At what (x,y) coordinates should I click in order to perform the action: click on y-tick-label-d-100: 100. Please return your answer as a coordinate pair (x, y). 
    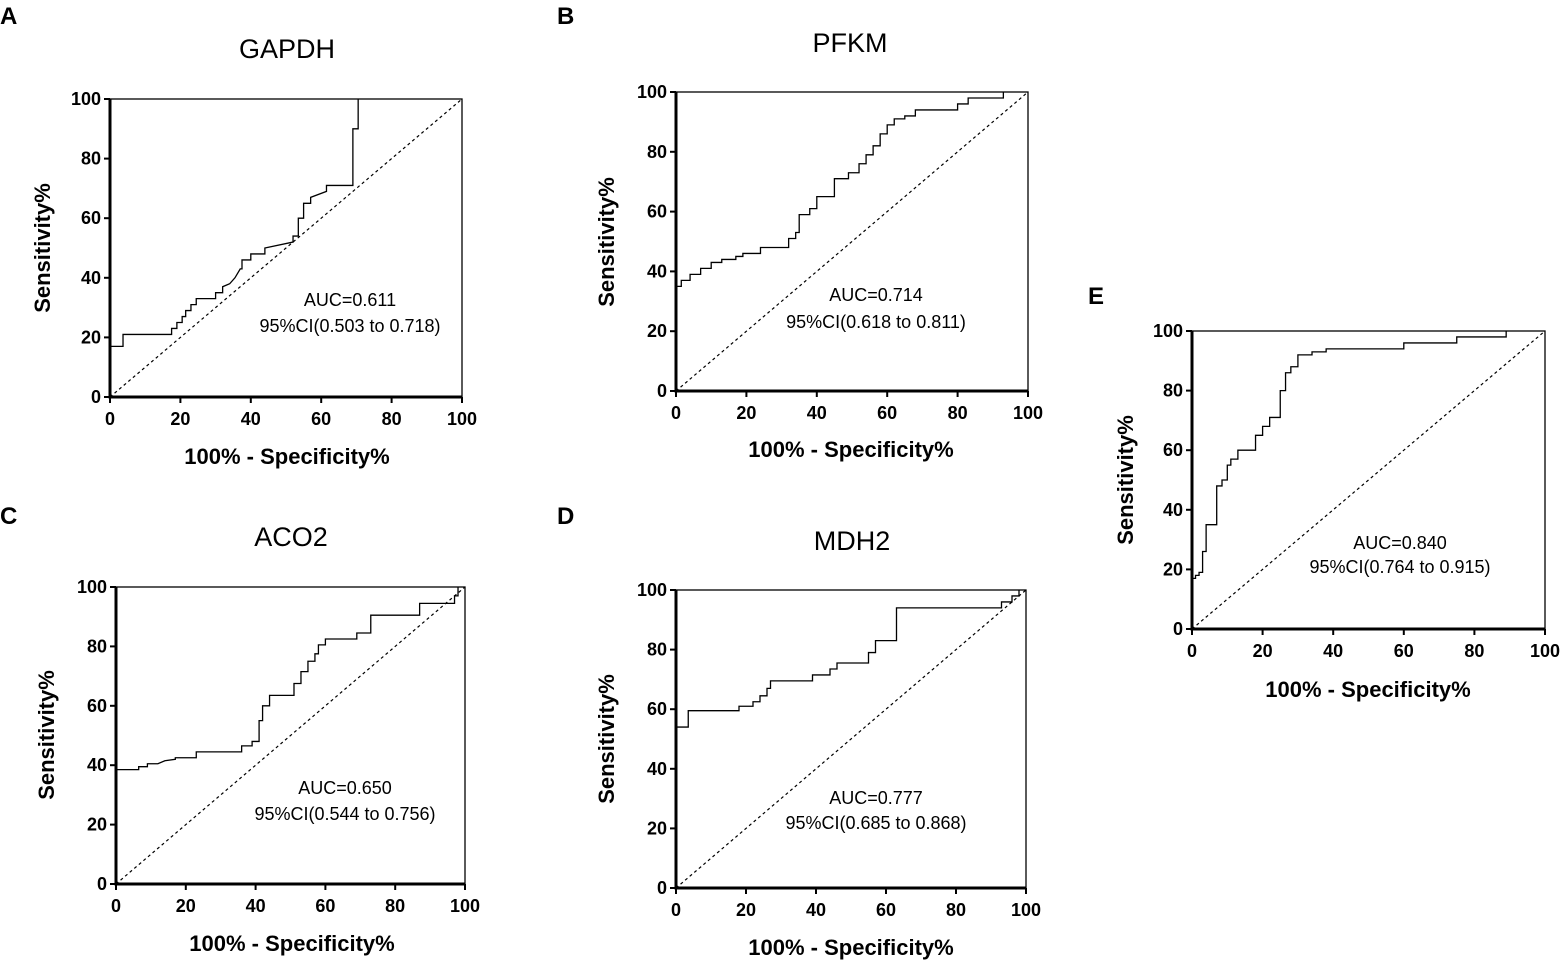
    Looking at the image, I should click on (652, 590).